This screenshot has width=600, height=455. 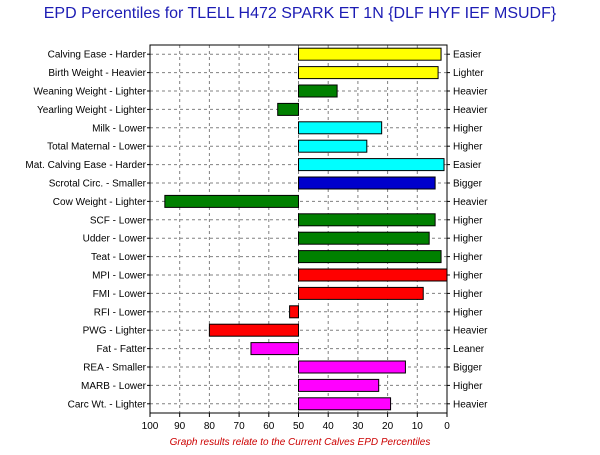 I want to click on row-label-left: Calving Ease - Harder, so click(x=97, y=55).